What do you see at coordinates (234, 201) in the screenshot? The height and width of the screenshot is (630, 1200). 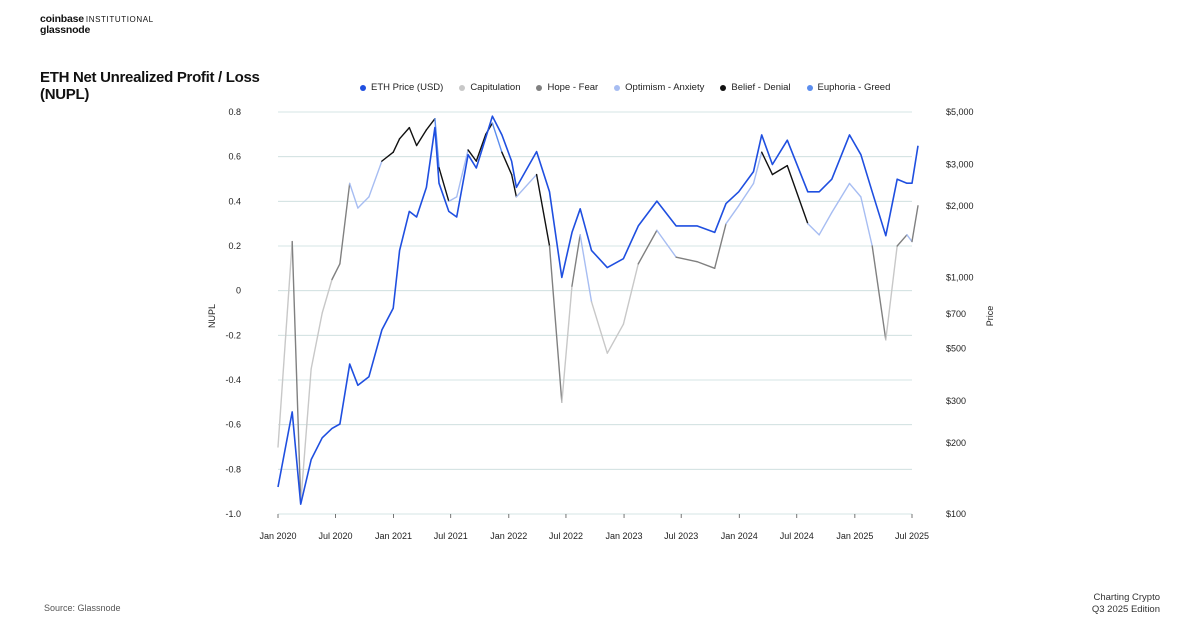 I see `y-tick-label: 0.4` at bounding box center [234, 201].